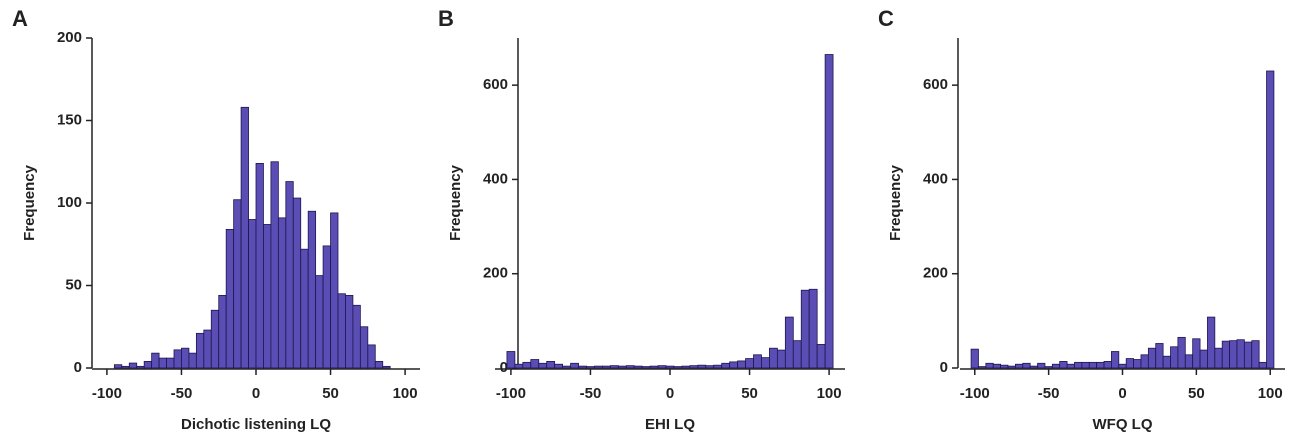 This screenshot has height=439, width=1299. I want to click on x-tick-label: 50, so click(330, 393).